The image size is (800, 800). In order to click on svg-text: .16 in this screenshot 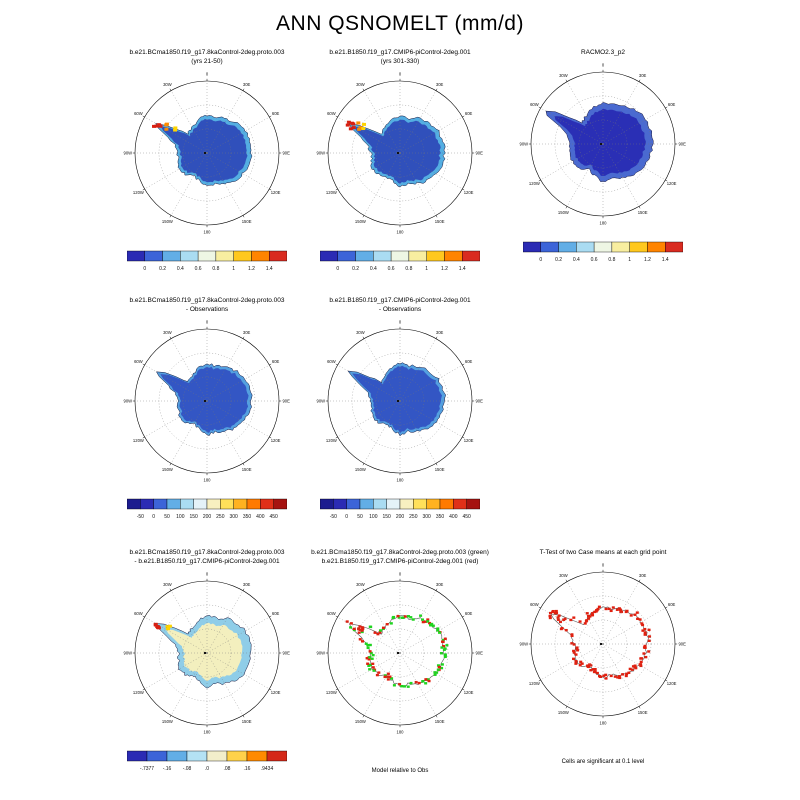, I will do `click(247, 769)`.